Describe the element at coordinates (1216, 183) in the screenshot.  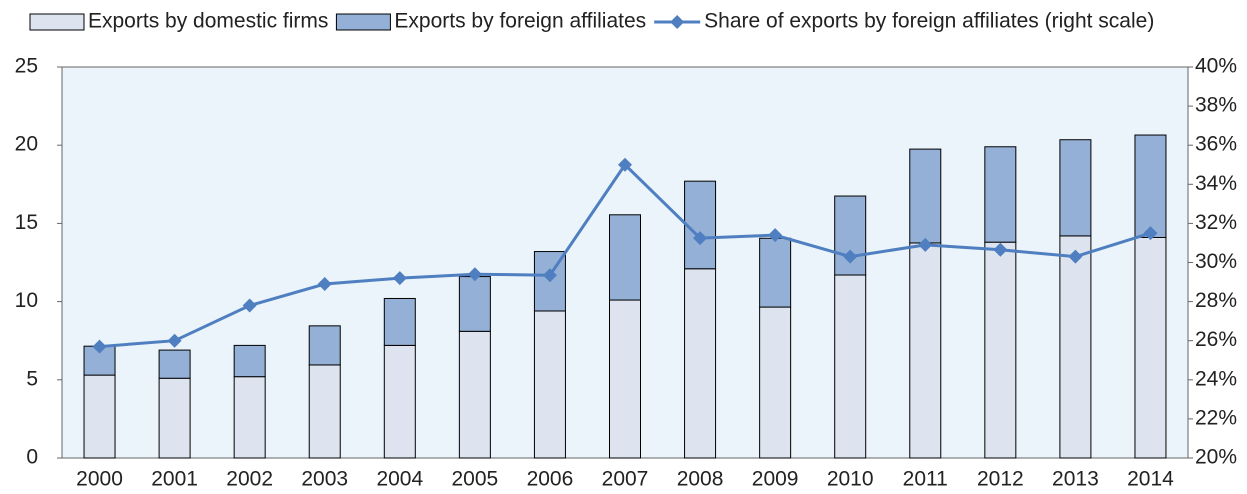
I see `y2-tick-label: 34%` at that location.